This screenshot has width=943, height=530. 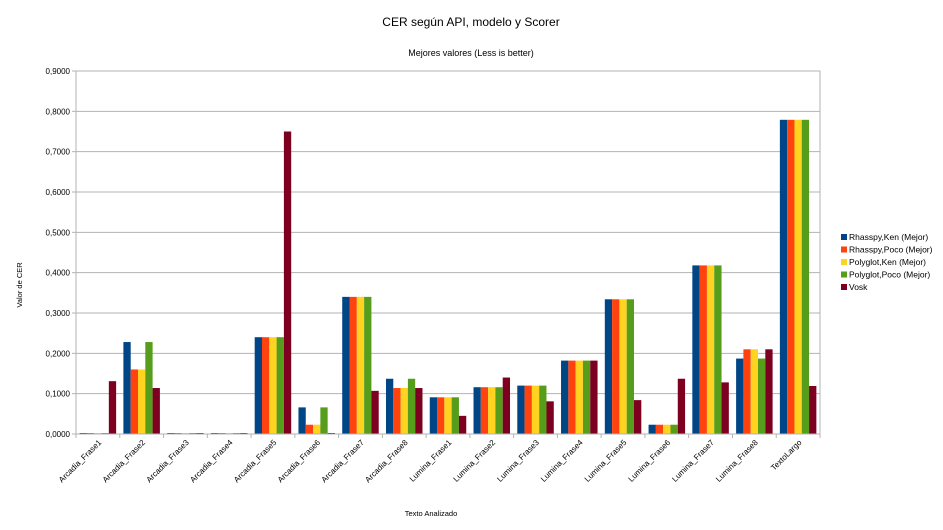 What do you see at coordinates (58, 394) in the screenshot?
I see `y-tick-label: 0,1000` at bounding box center [58, 394].